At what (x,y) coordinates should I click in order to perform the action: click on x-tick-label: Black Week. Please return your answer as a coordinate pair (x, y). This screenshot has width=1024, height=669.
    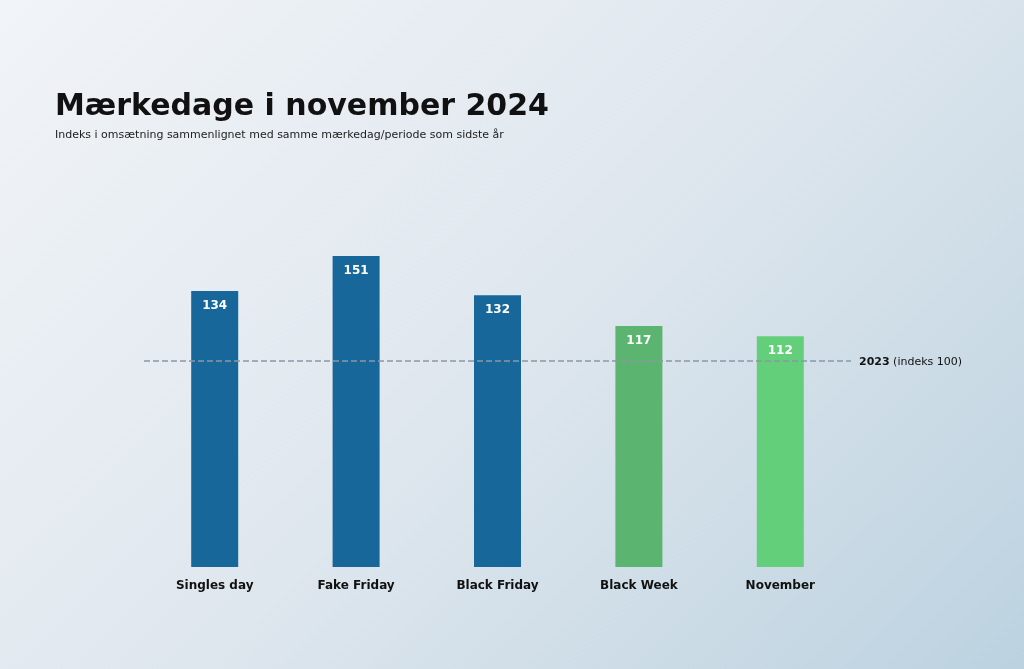
    Looking at the image, I should click on (639, 585).